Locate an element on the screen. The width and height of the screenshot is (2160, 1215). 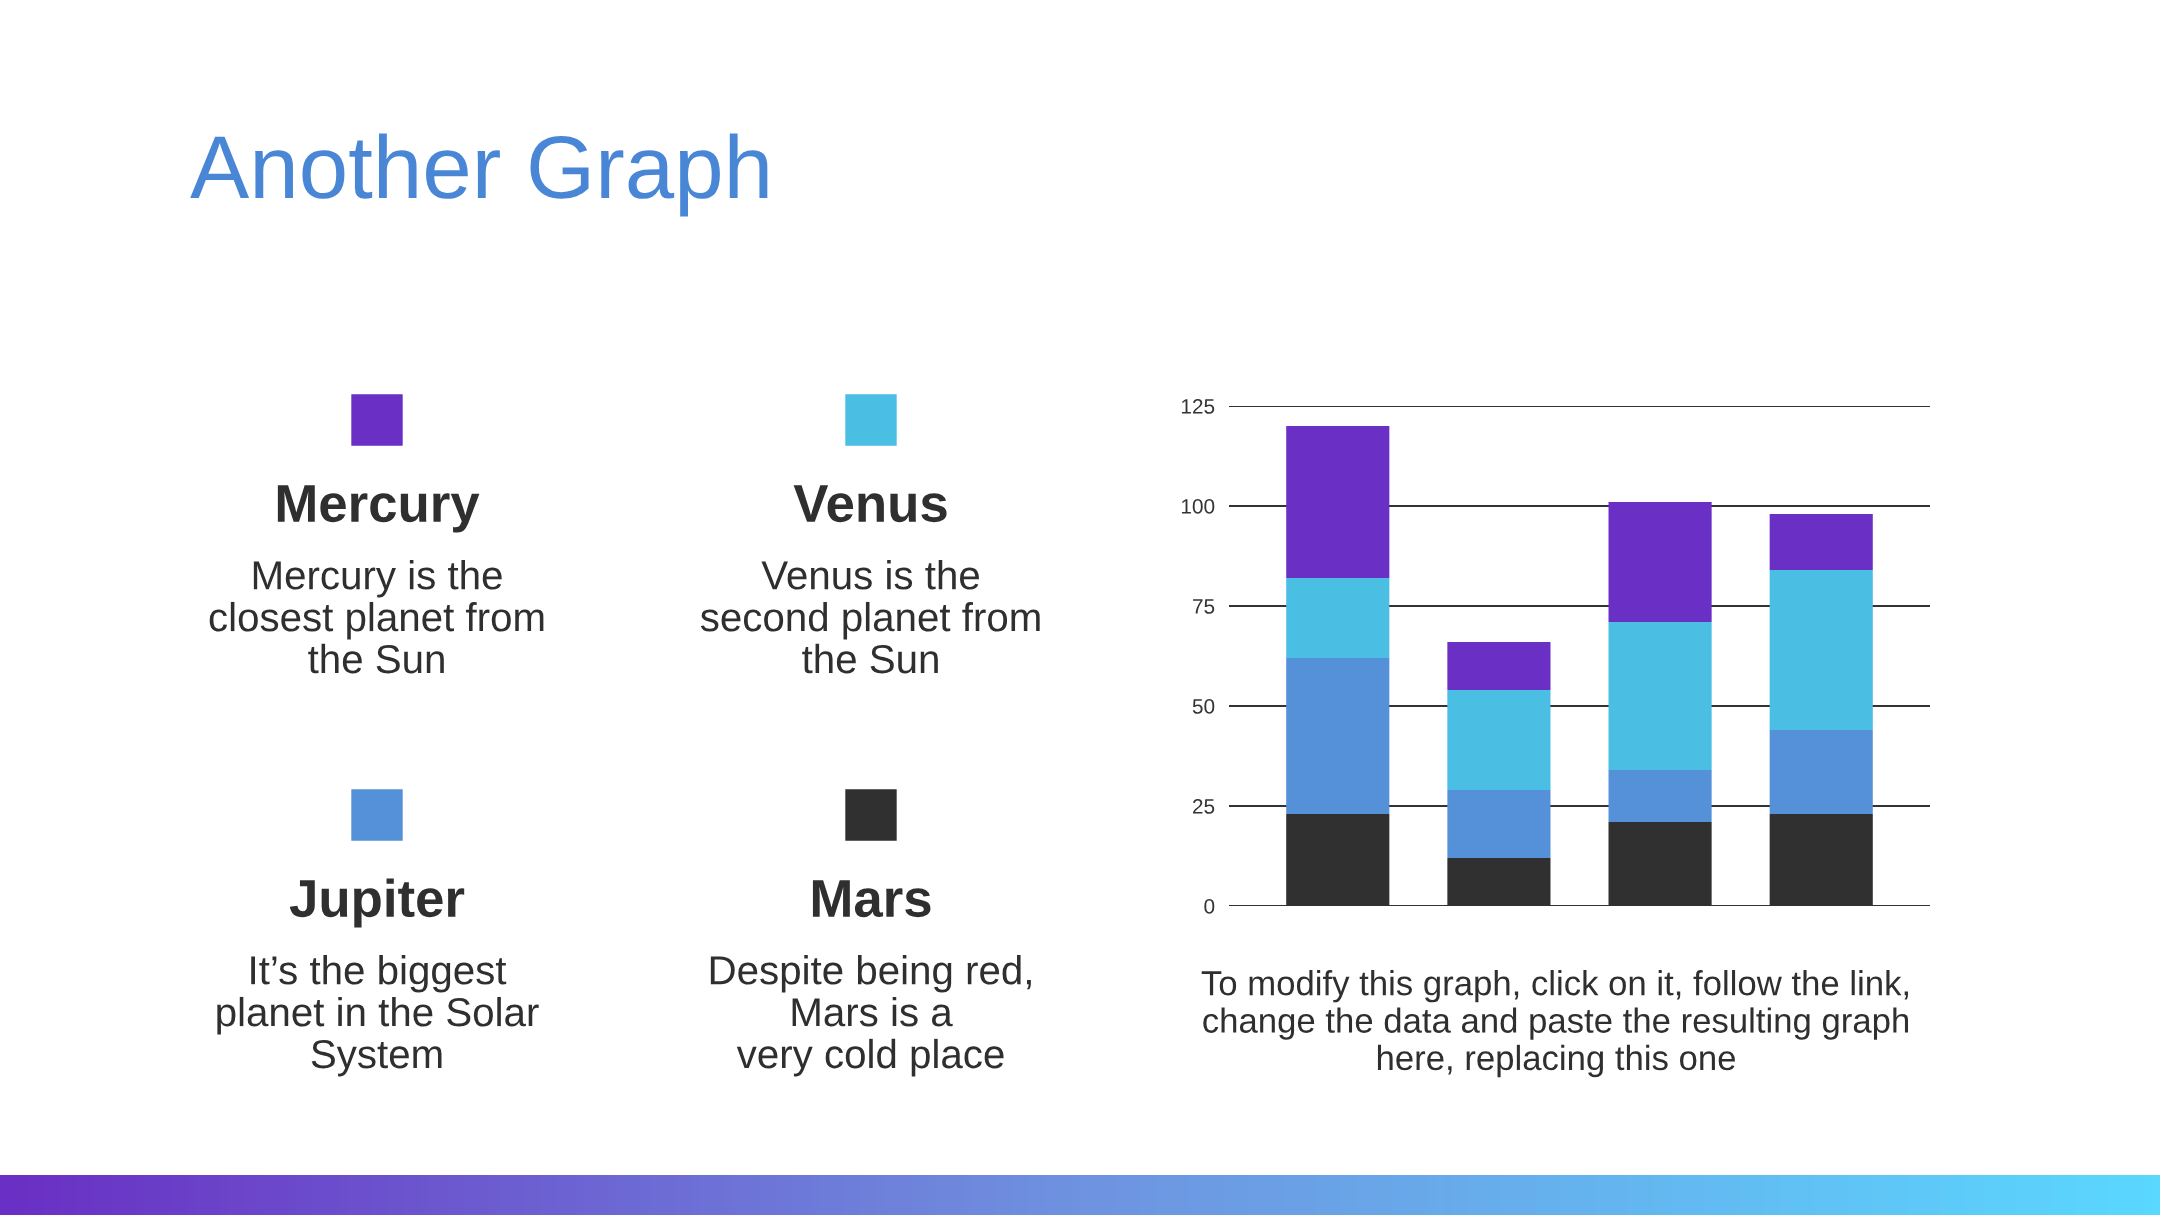
text: Mercury is the closest planet from the Sun is located at coordinates (376, 617).